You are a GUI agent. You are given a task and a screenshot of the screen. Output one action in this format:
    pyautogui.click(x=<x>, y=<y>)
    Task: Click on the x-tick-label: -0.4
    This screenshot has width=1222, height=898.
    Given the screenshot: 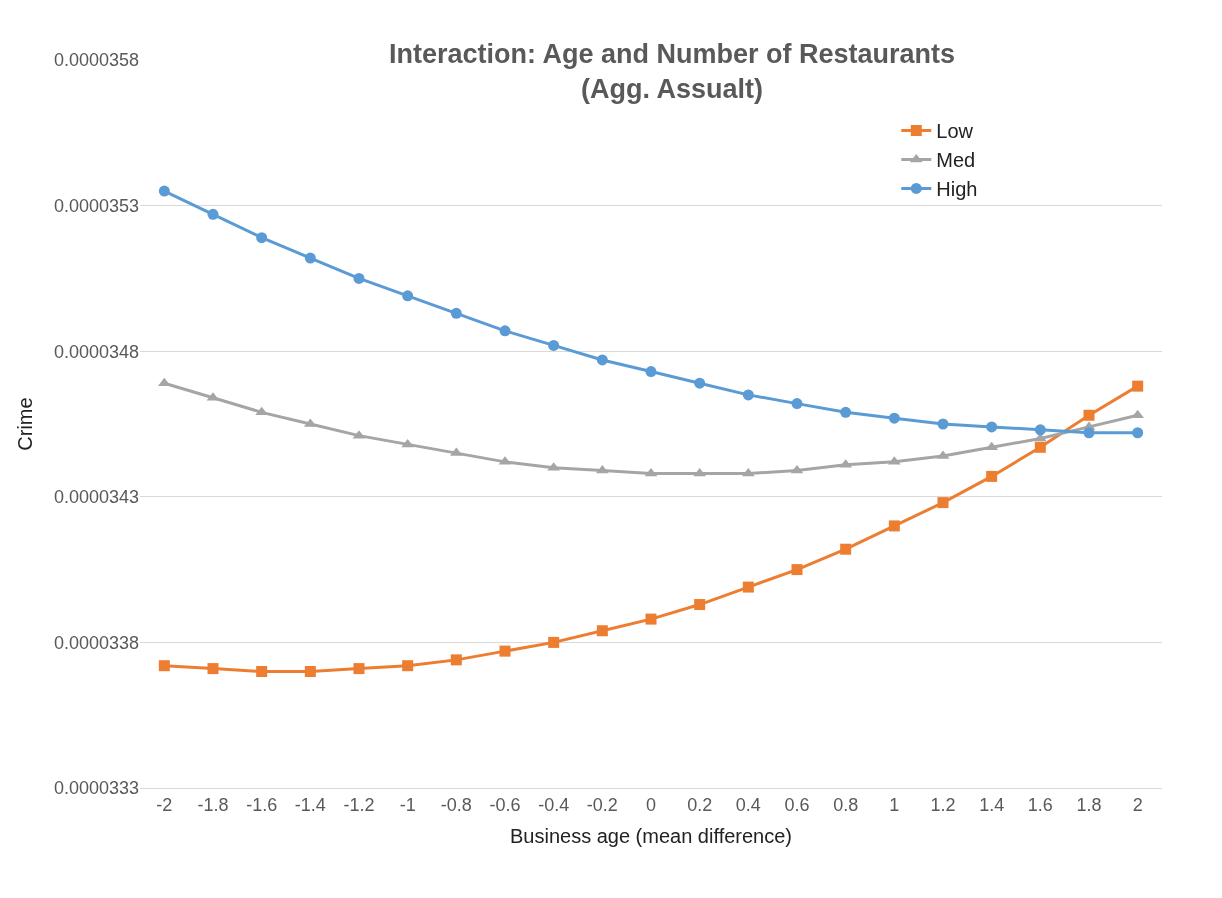 What is the action you would take?
    pyautogui.click(x=554, y=804)
    